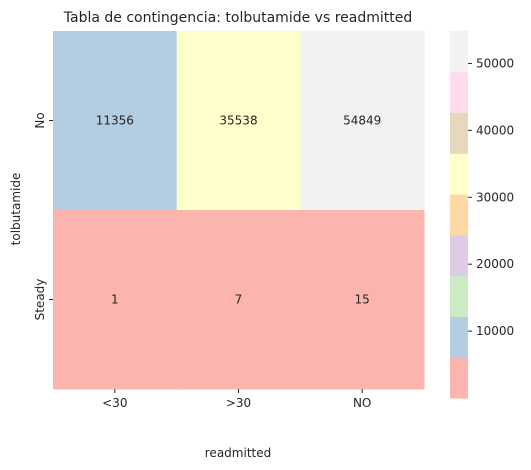  I want to click on colorbar-tick-label: 40000, so click(495, 130).